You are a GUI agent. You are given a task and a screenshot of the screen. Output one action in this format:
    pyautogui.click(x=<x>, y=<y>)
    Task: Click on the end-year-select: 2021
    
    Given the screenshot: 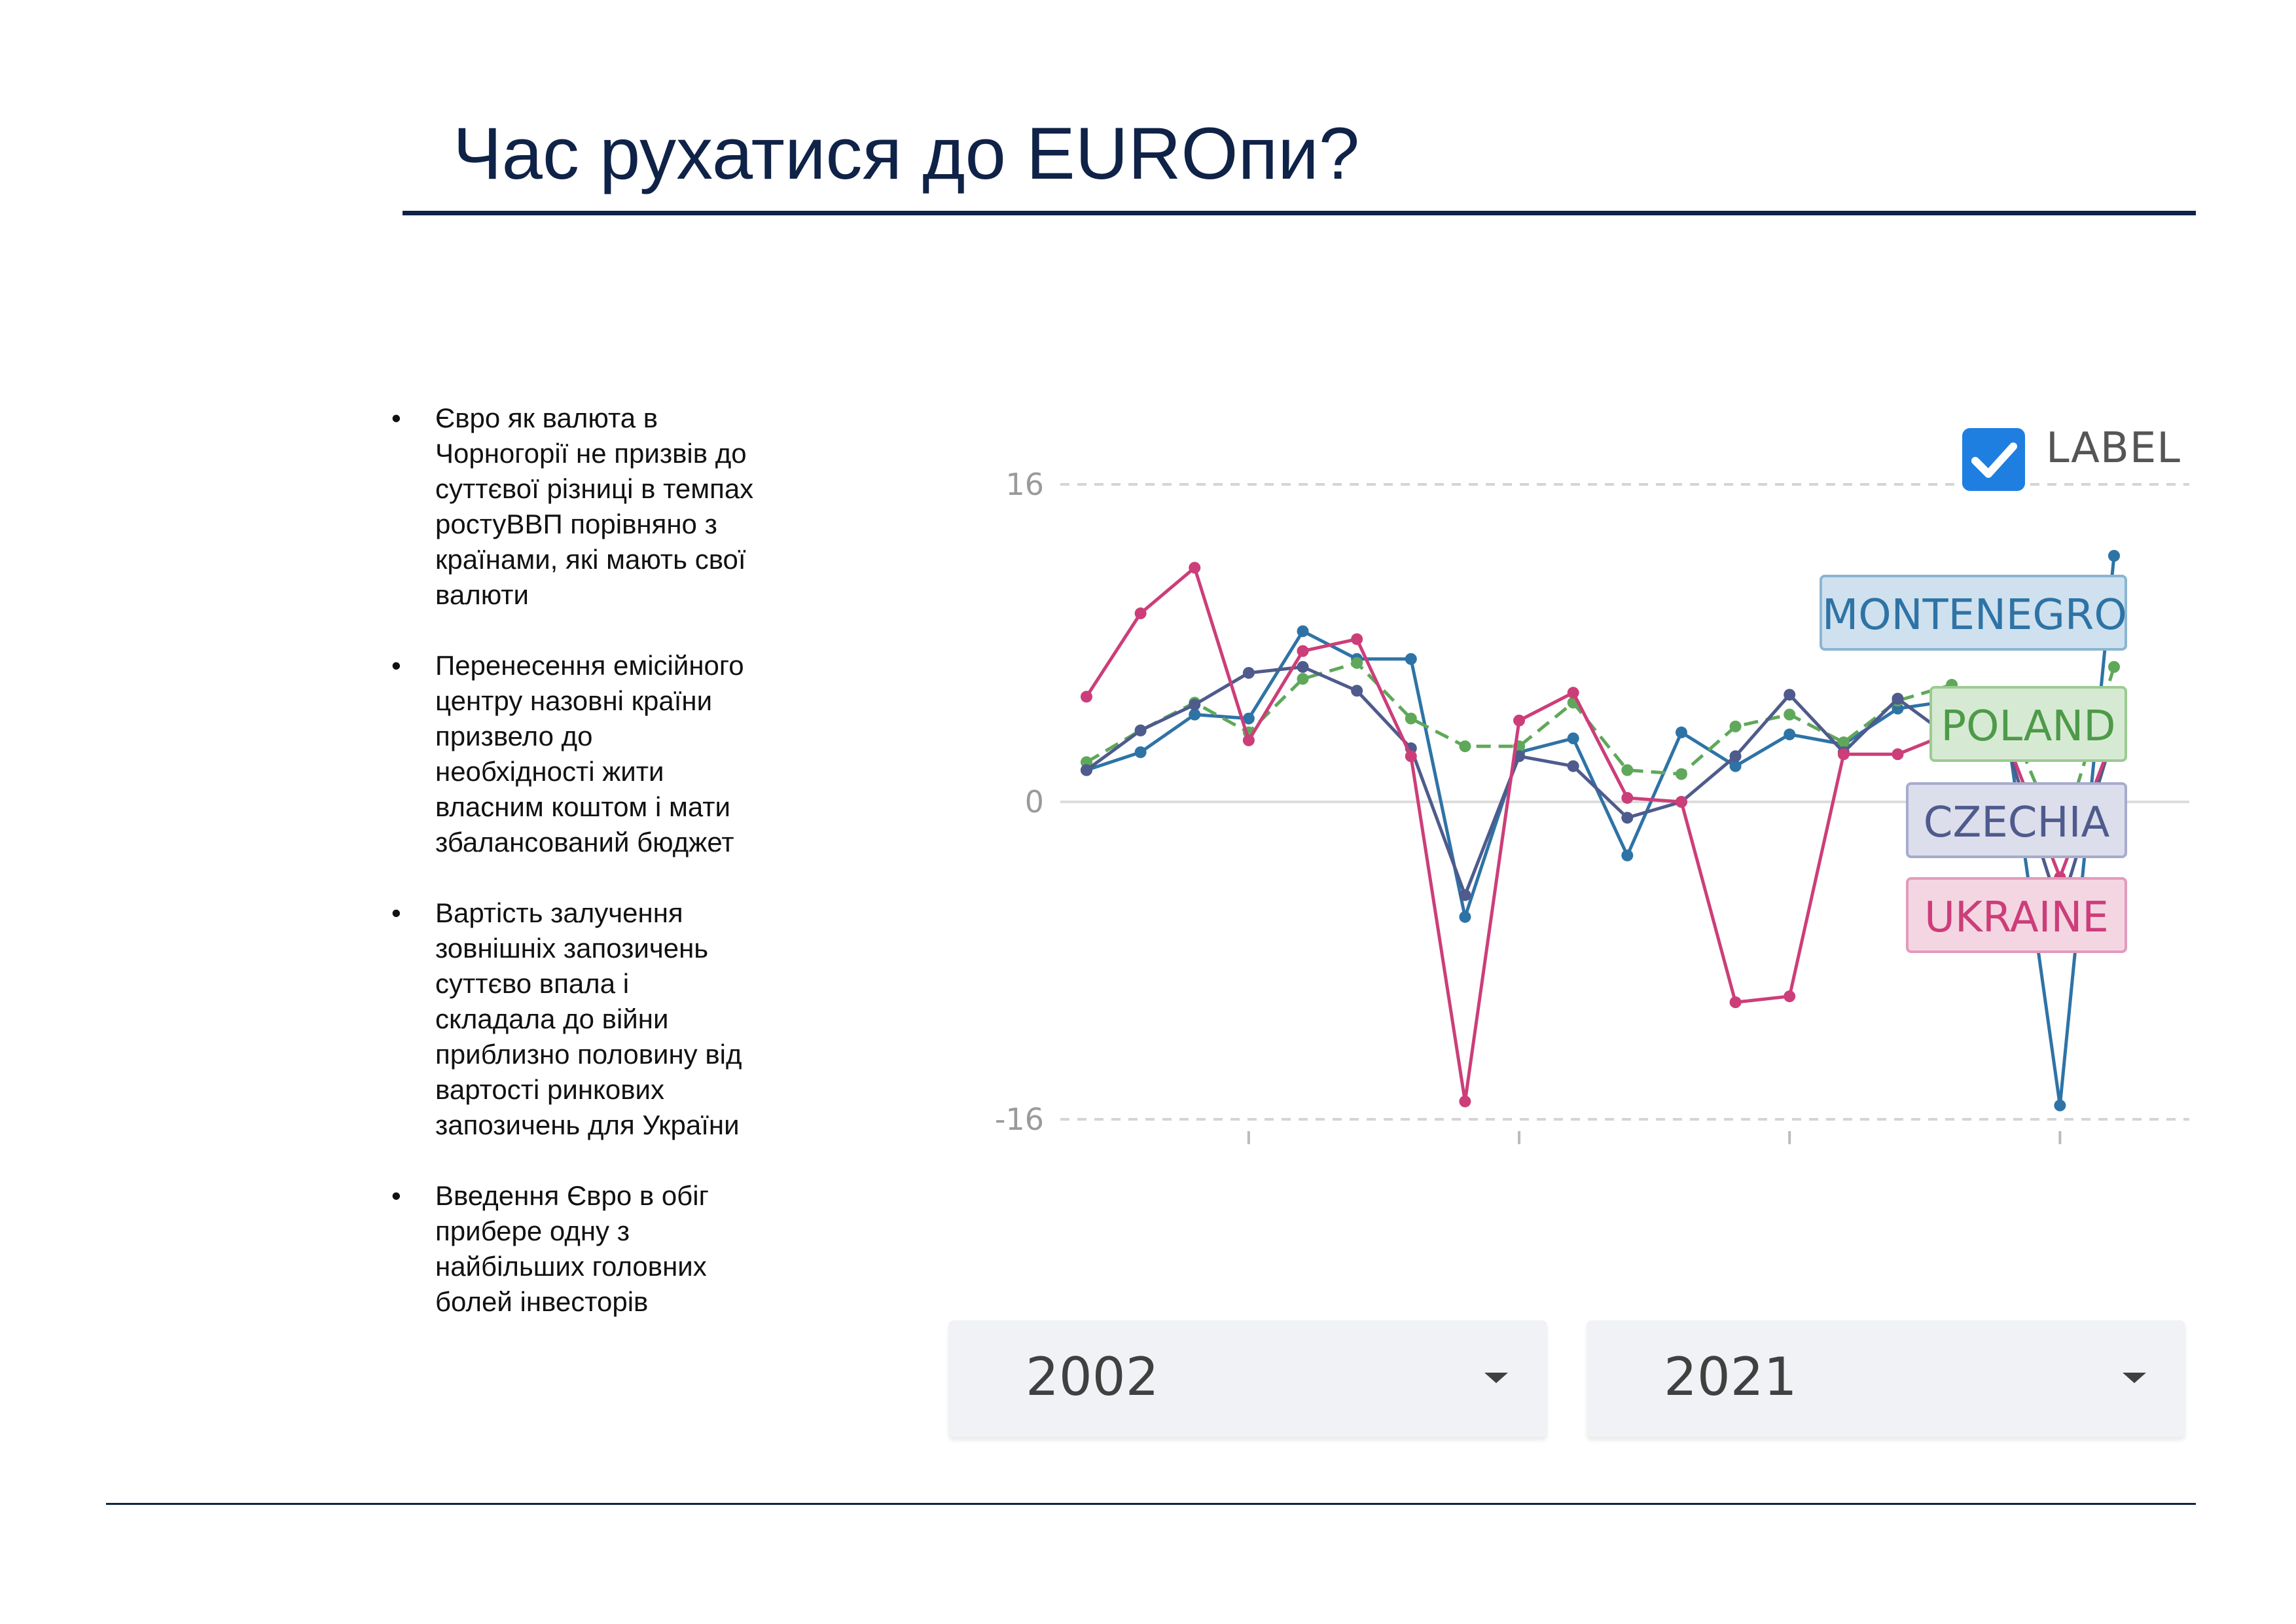 What is the action you would take?
    pyautogui.click(x=1886, y=1378)
    